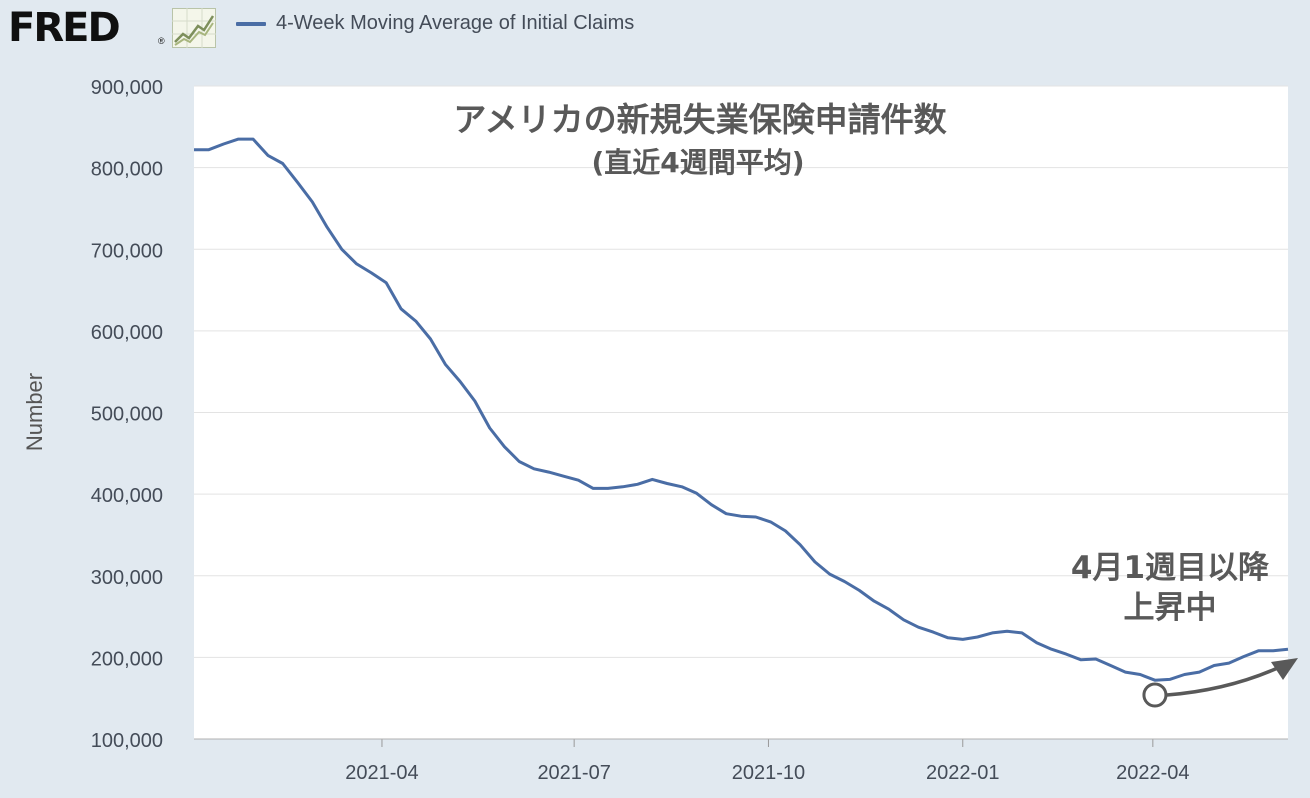 Image resolution: width=1310 pixels, height=798 pixels. What do you see at coordinates (127, 333) in the screenshot?
I see `y-tick-label: 600,000` at bounding box center [127, 333].